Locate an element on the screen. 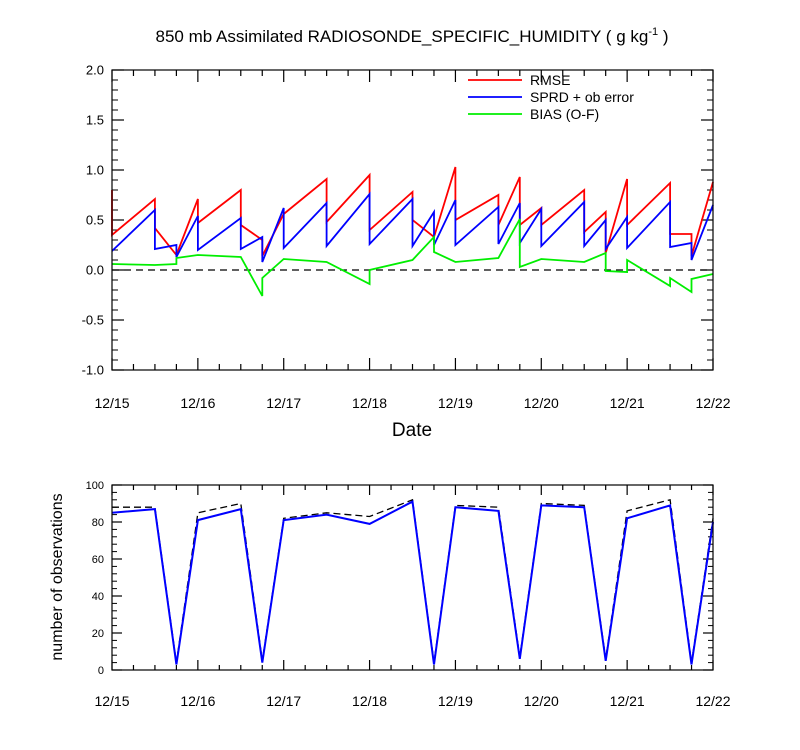 The width and height of the screenshot is (800, 750). legend-label: SPRD + ob error is located at coordinates (582, 97).